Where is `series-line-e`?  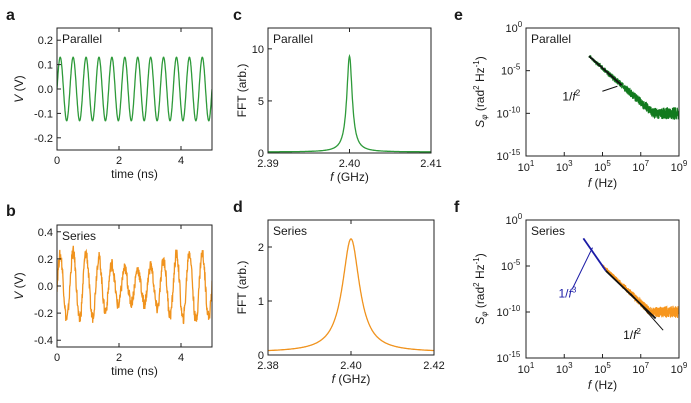
series-line-e is located at coordinates (633, 87).